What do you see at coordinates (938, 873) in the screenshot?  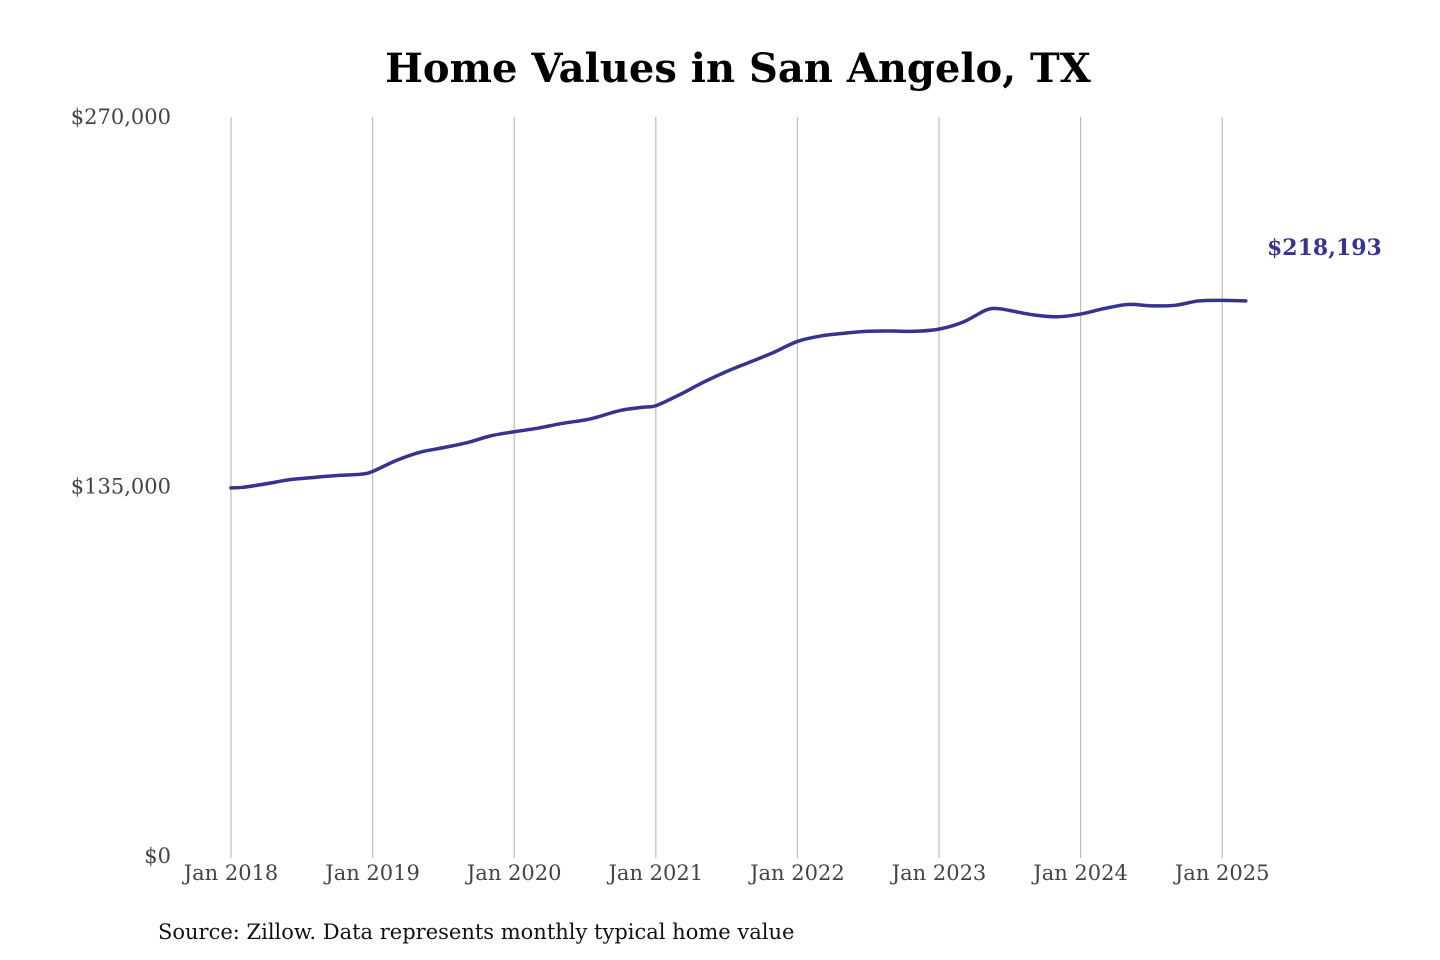 I see `x-tick-label: Jan 2023` at bounding box center [938, 873].